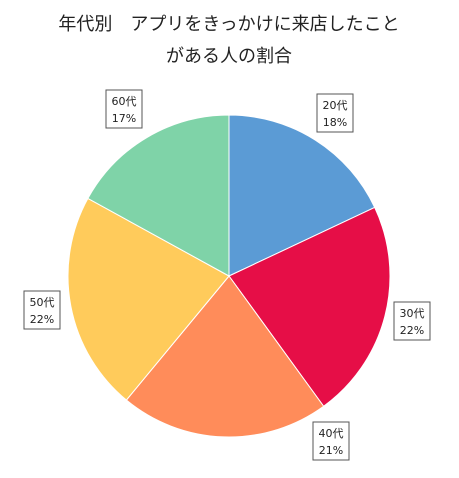 Image resolution: width=459 pixels, height=478 pixels. I want to click on data-label-category: 20代, so click(335, 105).